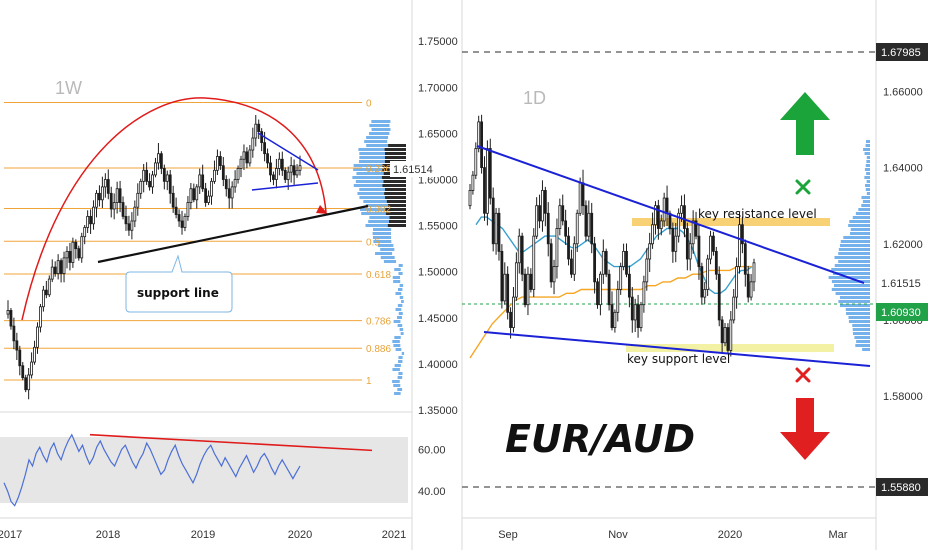 The width and height of the screenshot is (932, 550). I want to click on support-trendline, so click(233, 234).